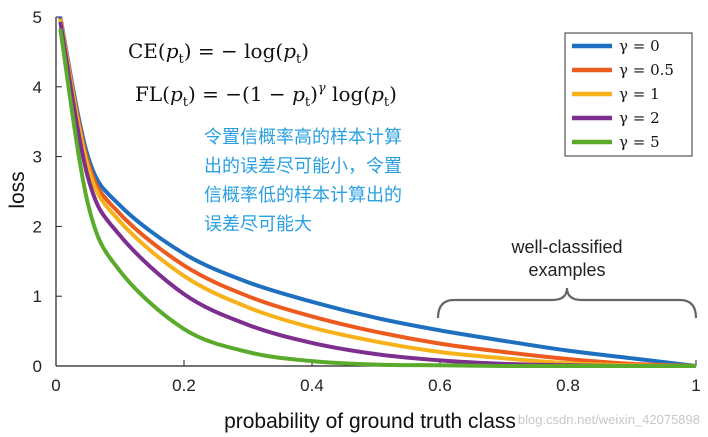 Image resolution: width=708 pixels, height=437 pixels. I want to click on svg-text: FL(pt) = −(1 − pt)γ log(pt), so click(266, 95).